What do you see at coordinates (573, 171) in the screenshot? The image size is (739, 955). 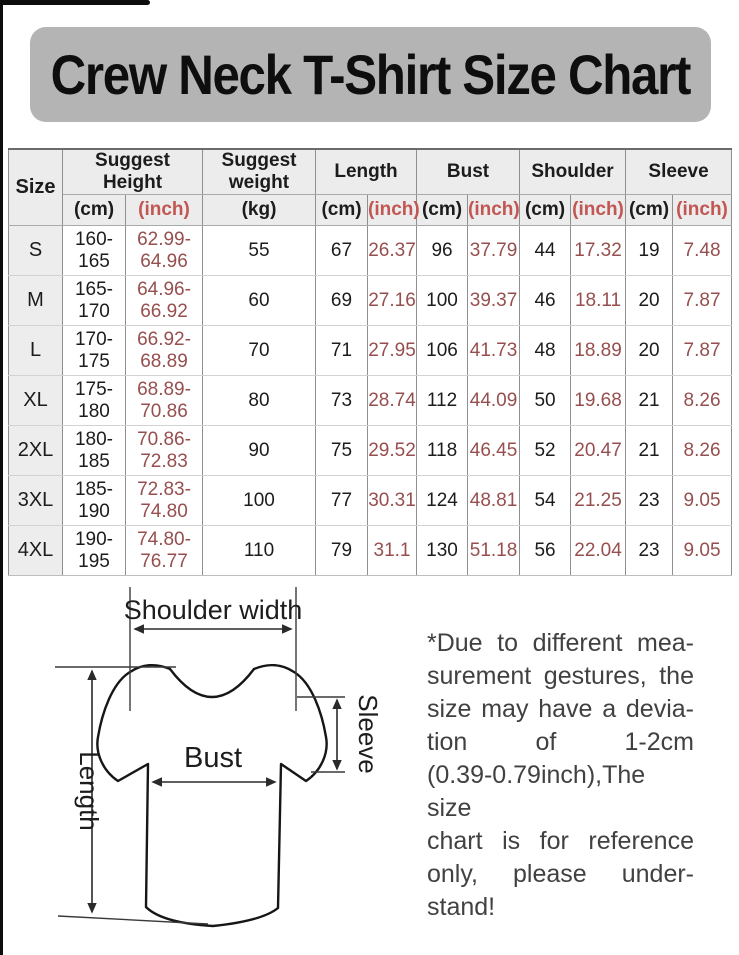 I see `header-shoulder: Shoulder` at bounding box center [573, 171].